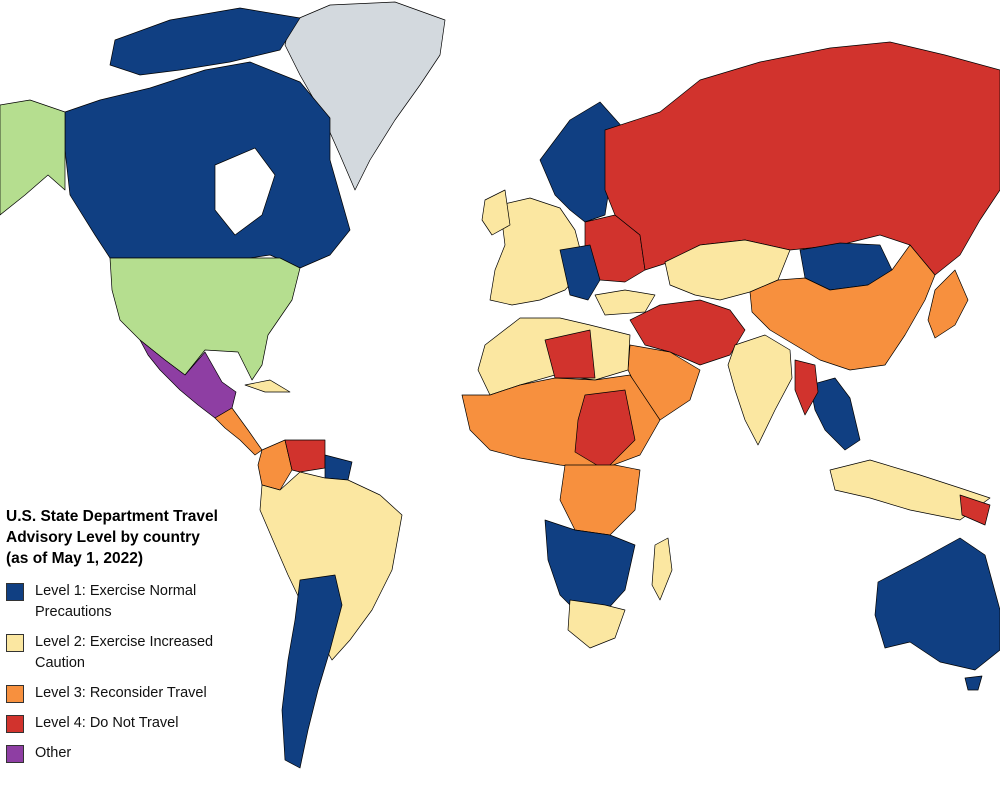  I want to click on region-southern-africa, so click(590, 567).